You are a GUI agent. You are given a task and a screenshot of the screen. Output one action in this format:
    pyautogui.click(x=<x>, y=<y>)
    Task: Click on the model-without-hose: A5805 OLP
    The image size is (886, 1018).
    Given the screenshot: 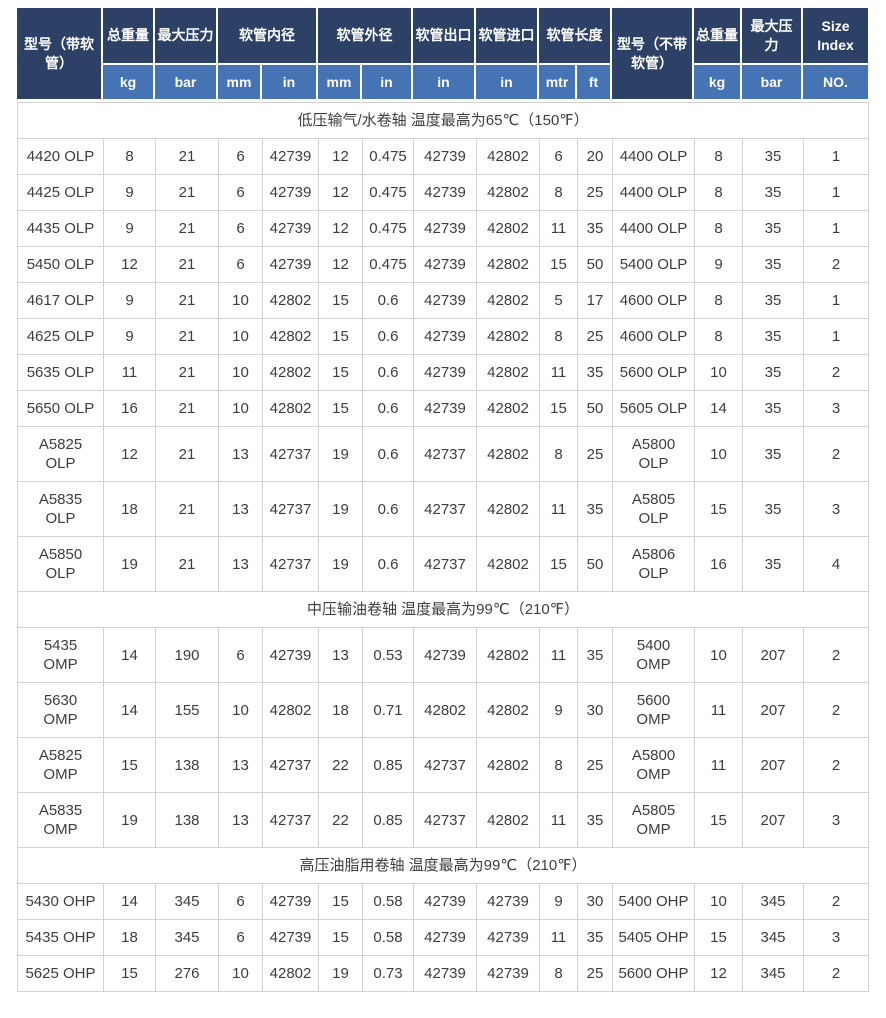 What is the action you would take?
    pyautogui.click(x=653, y=509)
    